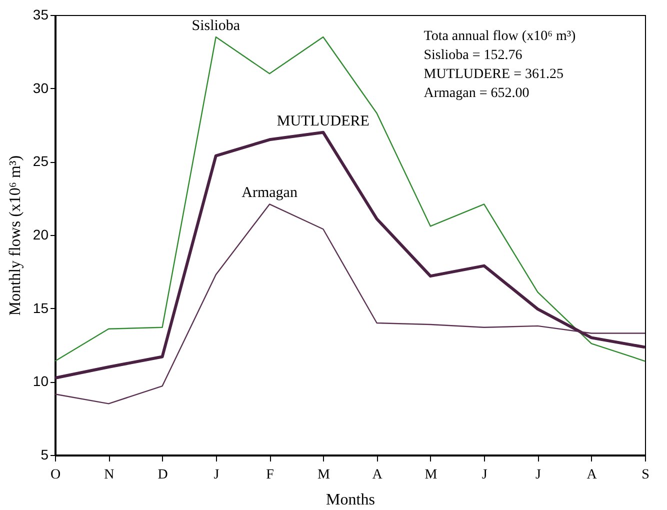 This screenshot has height=510, width=667. Describe the element at coordinates (350, 500) in the screenshot. I see `x-axis-title: Months` at that location.